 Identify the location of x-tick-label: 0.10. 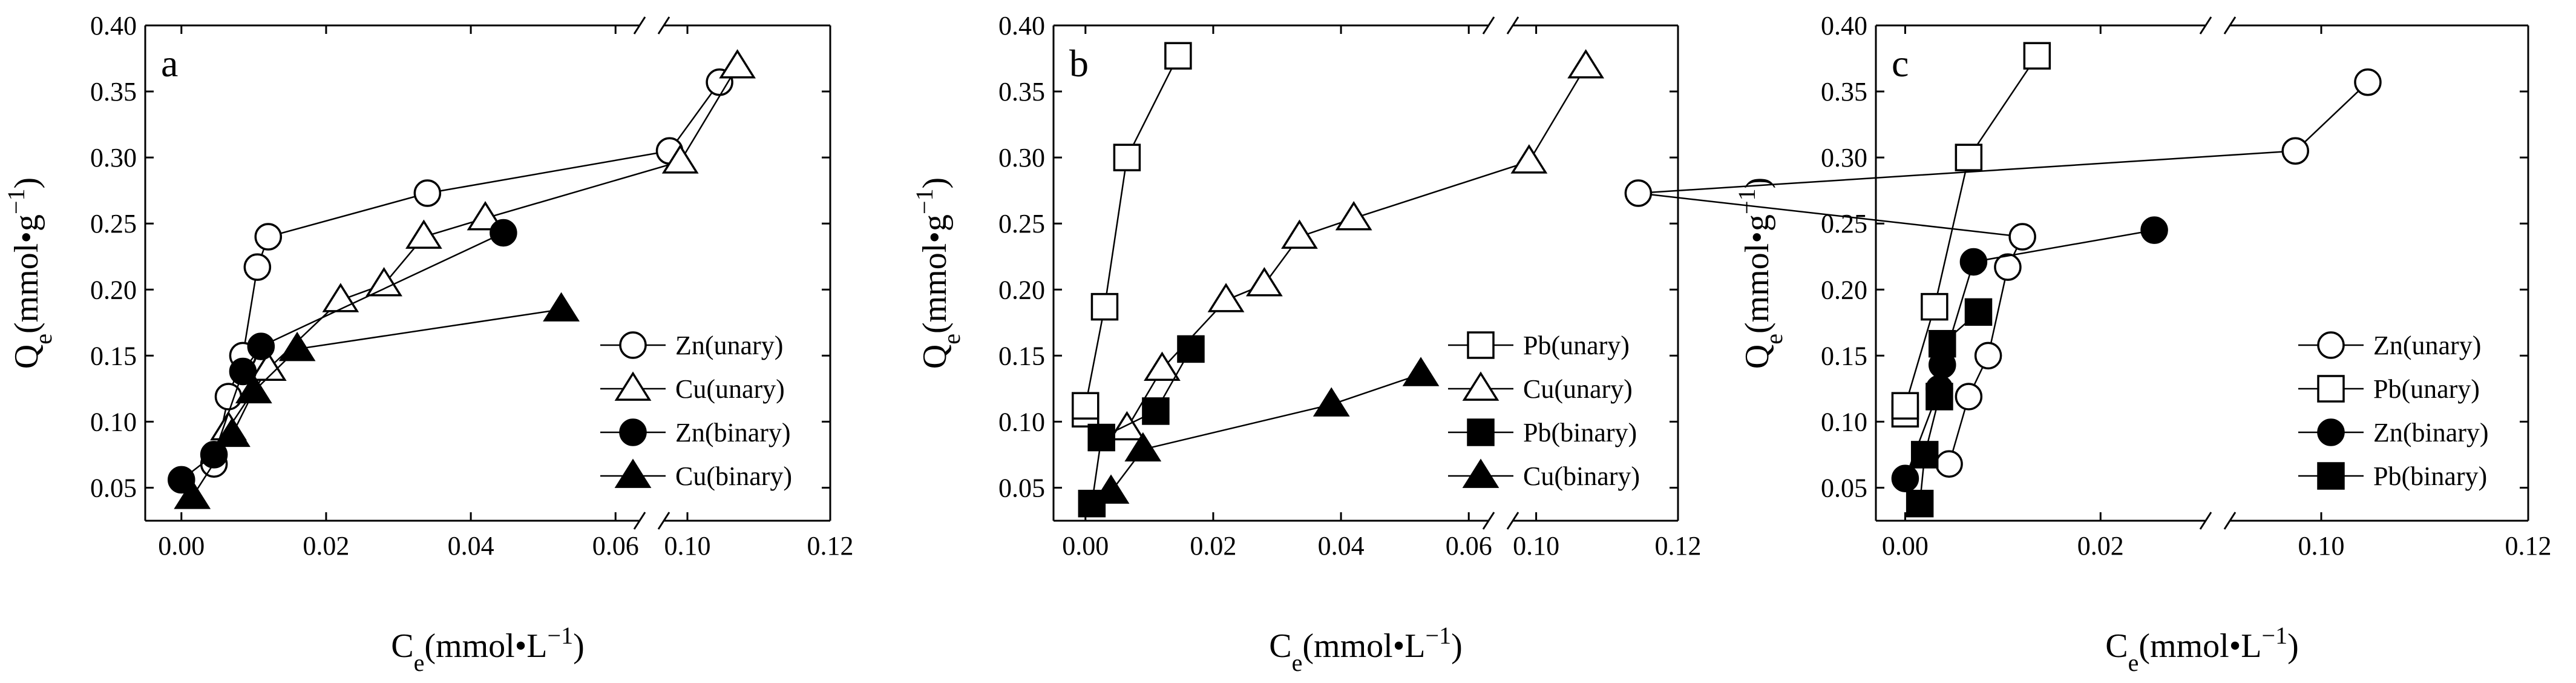
(1536, 546).